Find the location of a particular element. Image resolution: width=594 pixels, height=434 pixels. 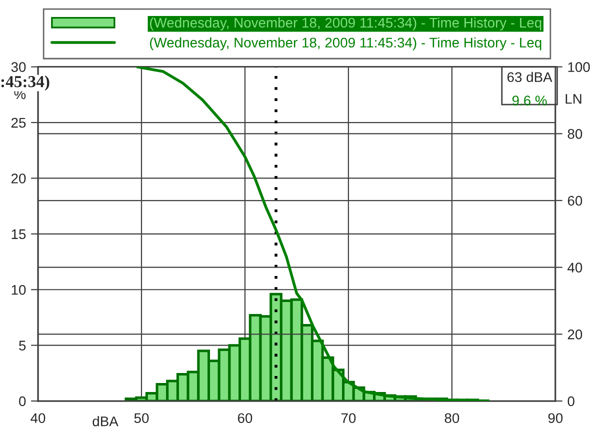

x-axis-title: dBA is located at coordinates (105, 421).